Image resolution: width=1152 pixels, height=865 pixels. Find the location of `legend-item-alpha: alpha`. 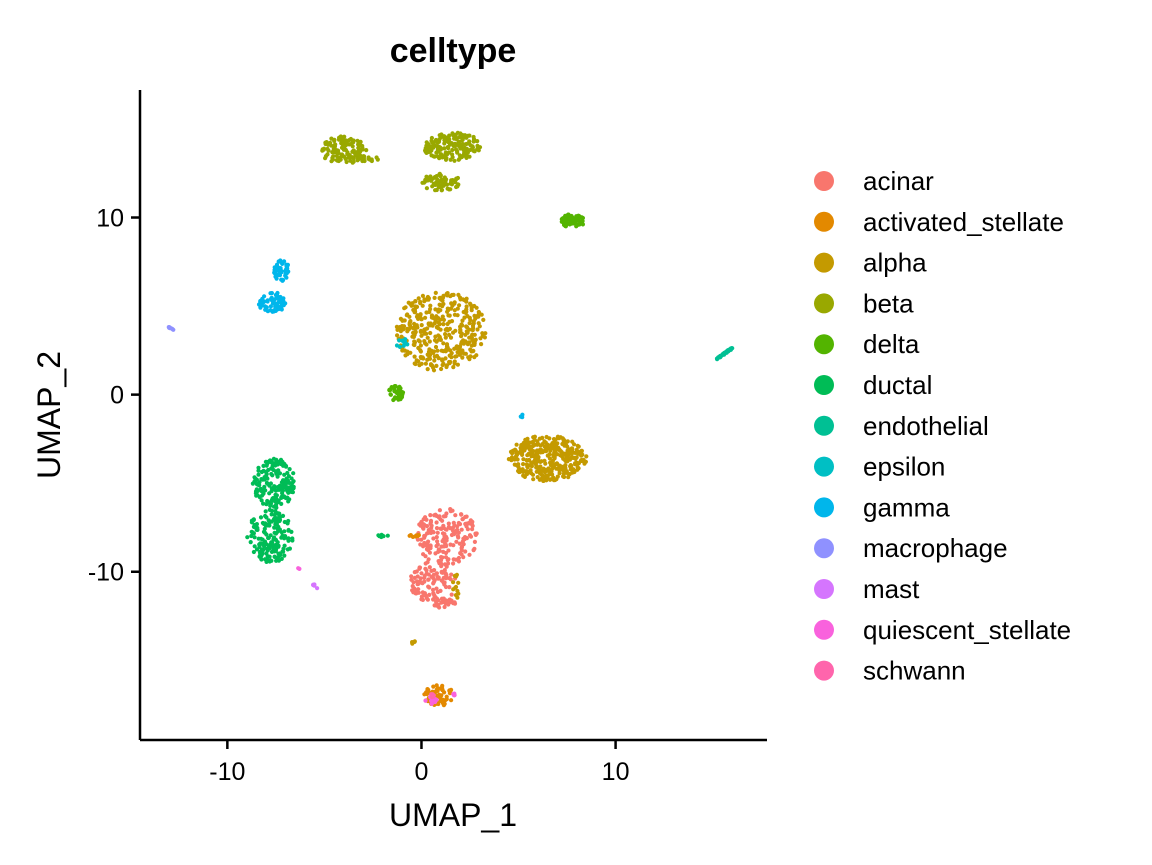

legend-item-alpha: alpha is located at coordinates (870, 263).